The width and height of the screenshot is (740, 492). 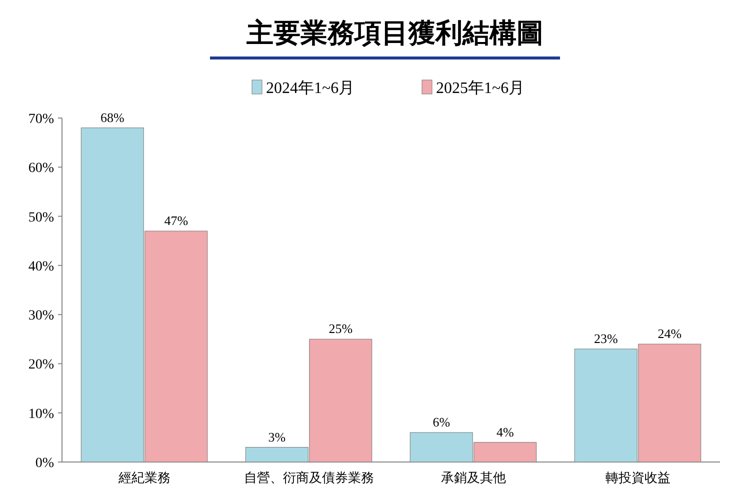 I want to click on y-tick-label: 0%, so click(x=44, y=463).